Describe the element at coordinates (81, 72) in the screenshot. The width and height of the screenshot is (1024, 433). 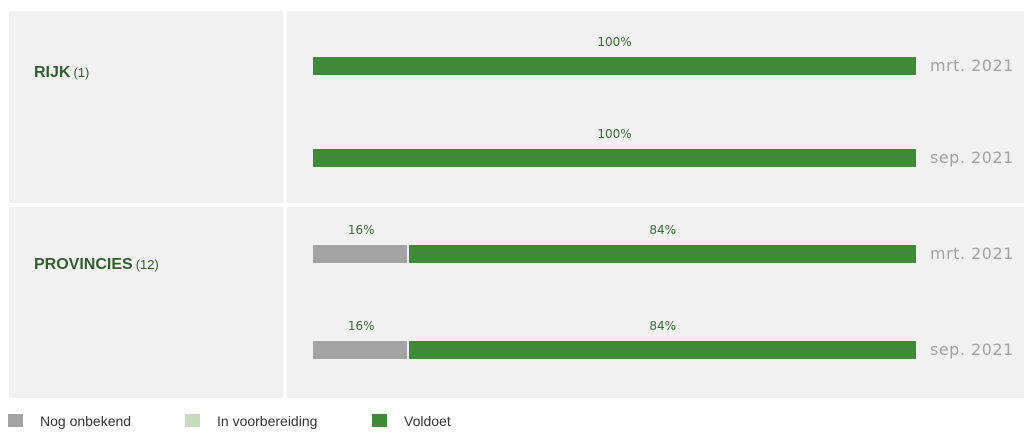
I see `group-count: (1)` at that location.